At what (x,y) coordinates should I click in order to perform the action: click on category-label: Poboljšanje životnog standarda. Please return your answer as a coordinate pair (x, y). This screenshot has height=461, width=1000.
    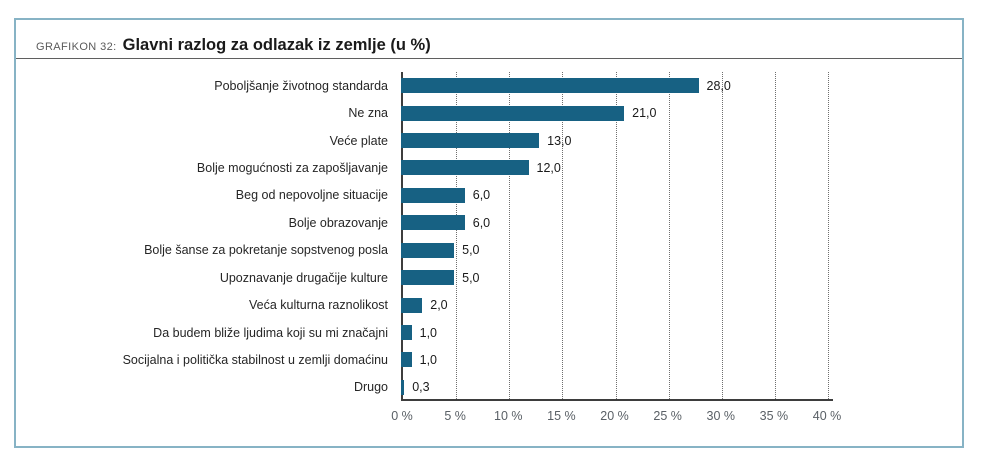
    Looking at the image, I should click on (301, 85).